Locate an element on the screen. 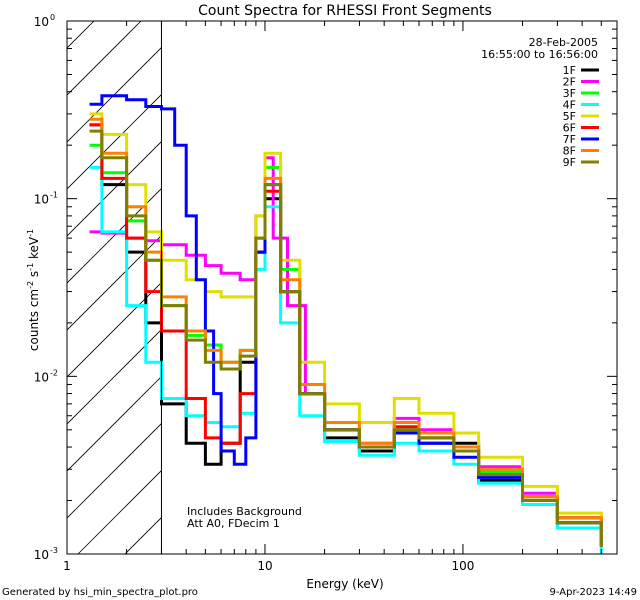 The image size is (640, 600). x-tick-label: 10 is located at coordinates (264, 566).